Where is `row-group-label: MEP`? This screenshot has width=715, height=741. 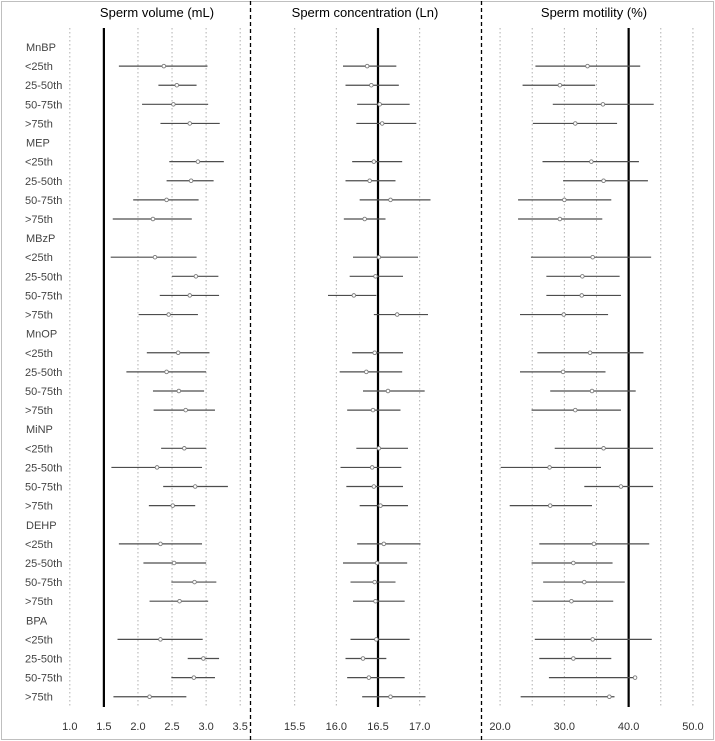
row-group-label: MEP is located at coordinates (38, 144).